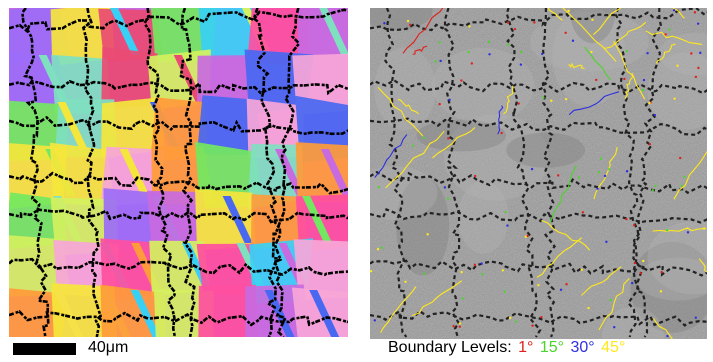  Describe the element at coordinates (613, 347) in the screenshot. I see `legend-level-45: 45°` at that location.